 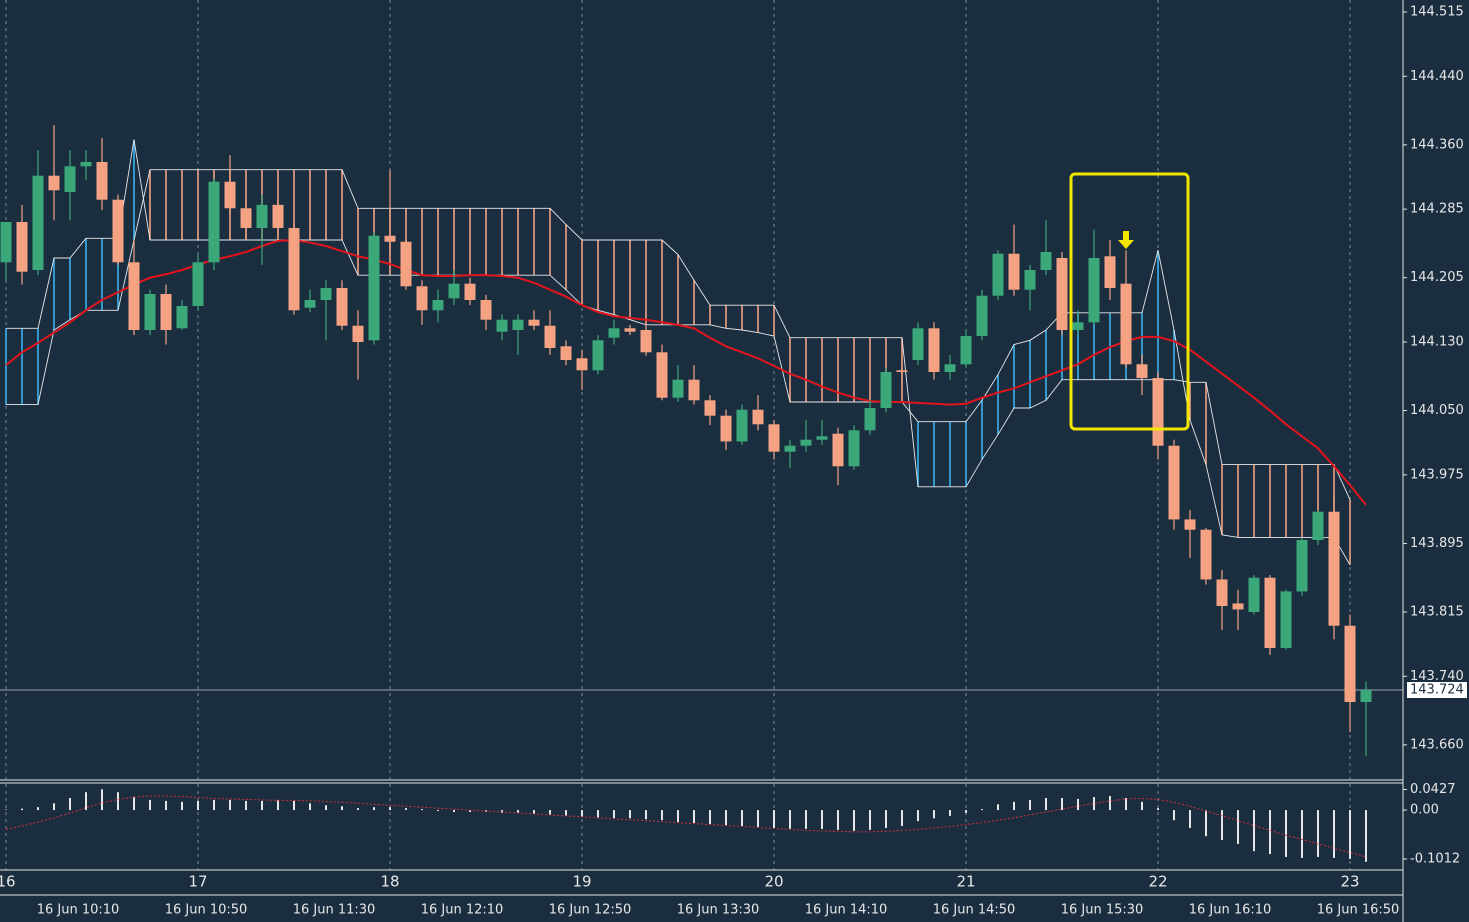 I want to click on highlight-box, so click(x=1129, y=301).